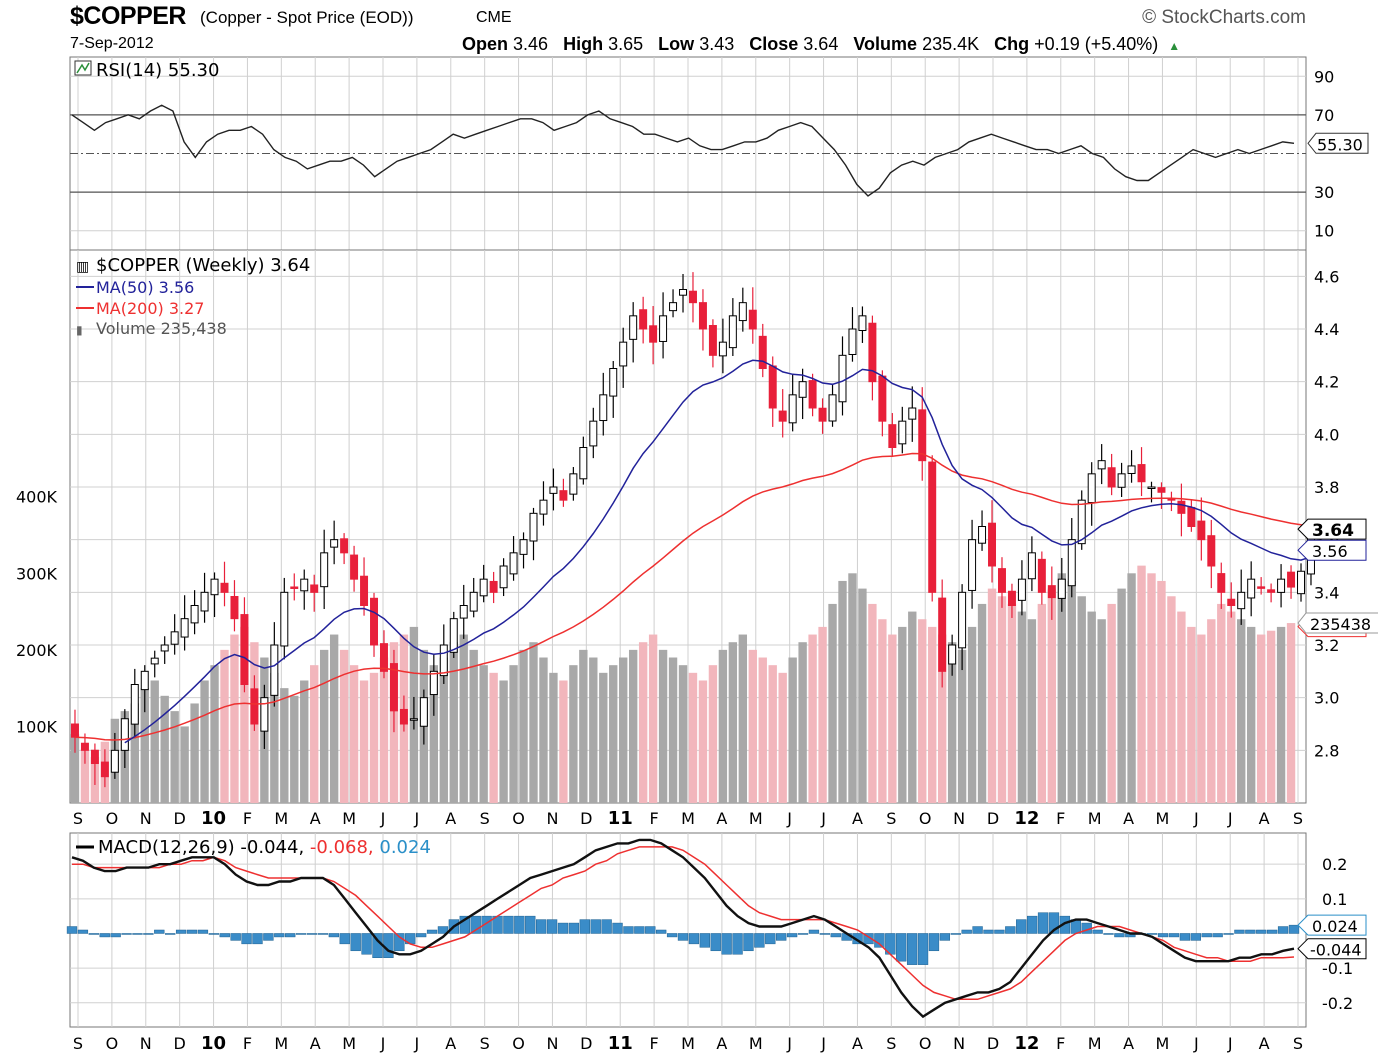  What do you see at coordinates (204, 847) in the screenshot?
I see `macd-legend-main: MACD(12,26,9) -0.044,` at bounding box center [204, 847].